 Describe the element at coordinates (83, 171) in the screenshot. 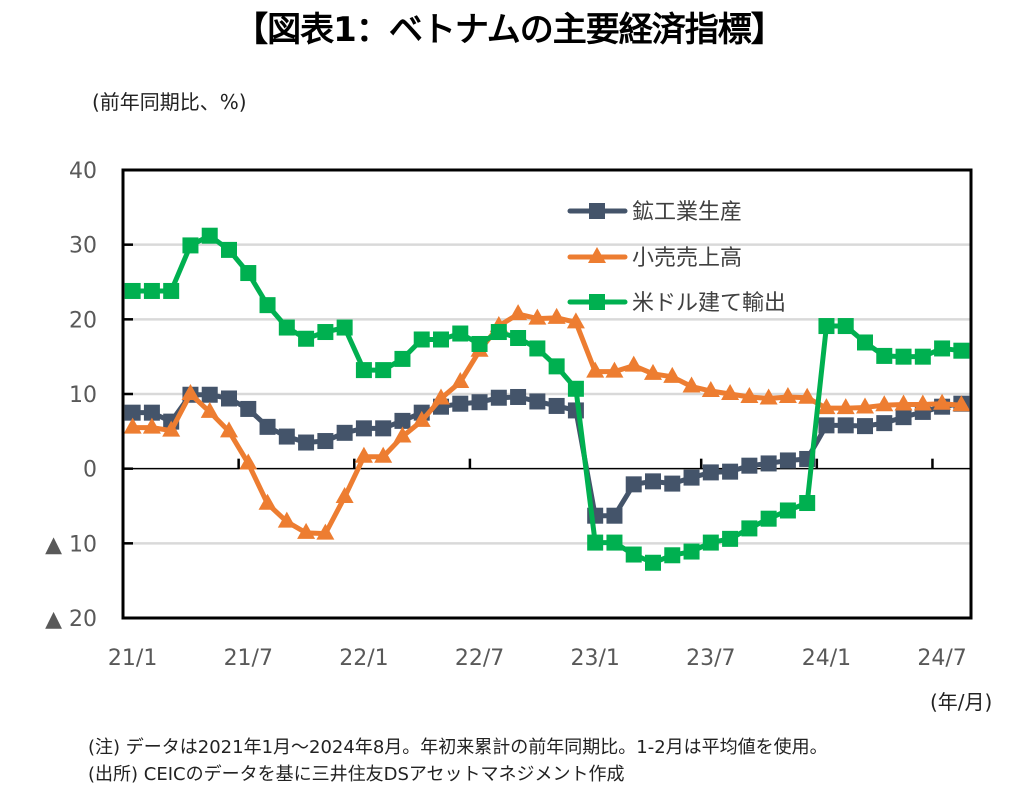

I see `y-tick-label: 40` at that location.